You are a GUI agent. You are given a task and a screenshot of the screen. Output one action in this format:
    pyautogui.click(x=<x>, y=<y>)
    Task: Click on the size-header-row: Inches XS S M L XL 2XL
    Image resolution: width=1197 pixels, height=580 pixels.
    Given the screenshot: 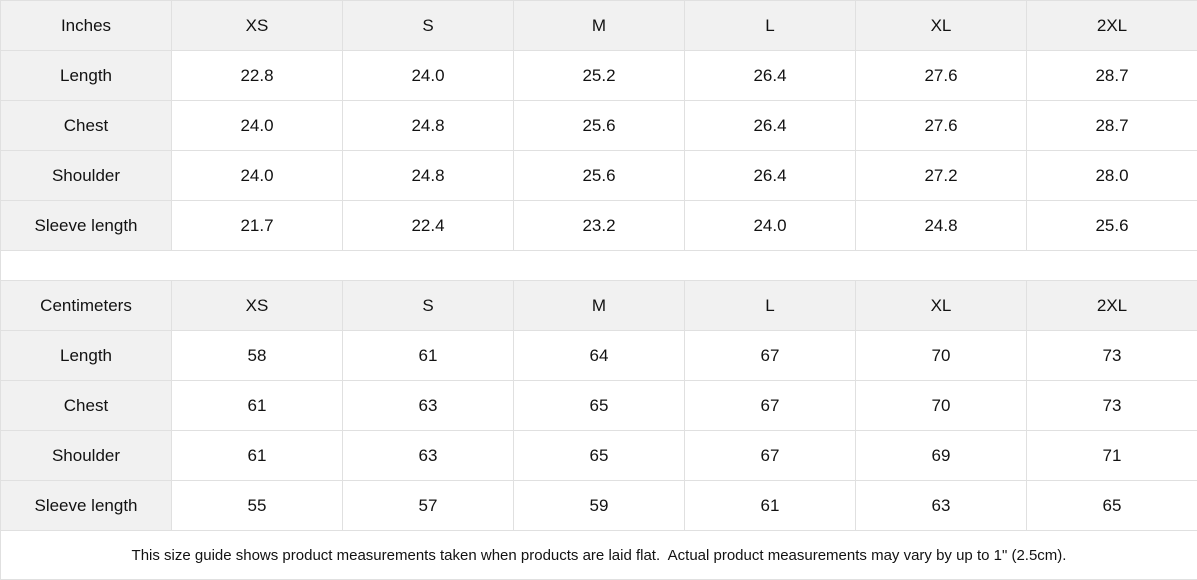 What is the action you would take?
    pyautogui.click(x=598, y=25)
    